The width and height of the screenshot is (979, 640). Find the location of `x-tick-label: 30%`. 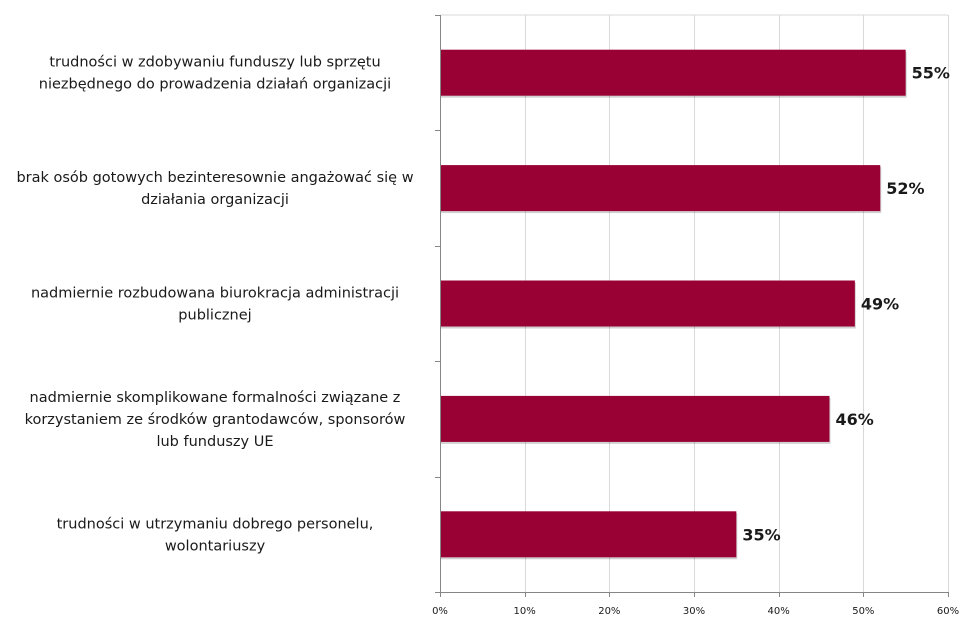

x-tick-label: 30% is located at coordinates (694, 611).